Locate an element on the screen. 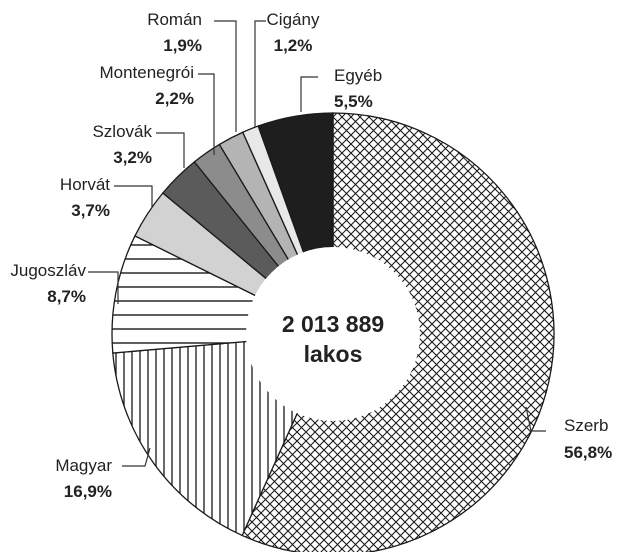  leader-line-roman is located at coordinates (225, 76).